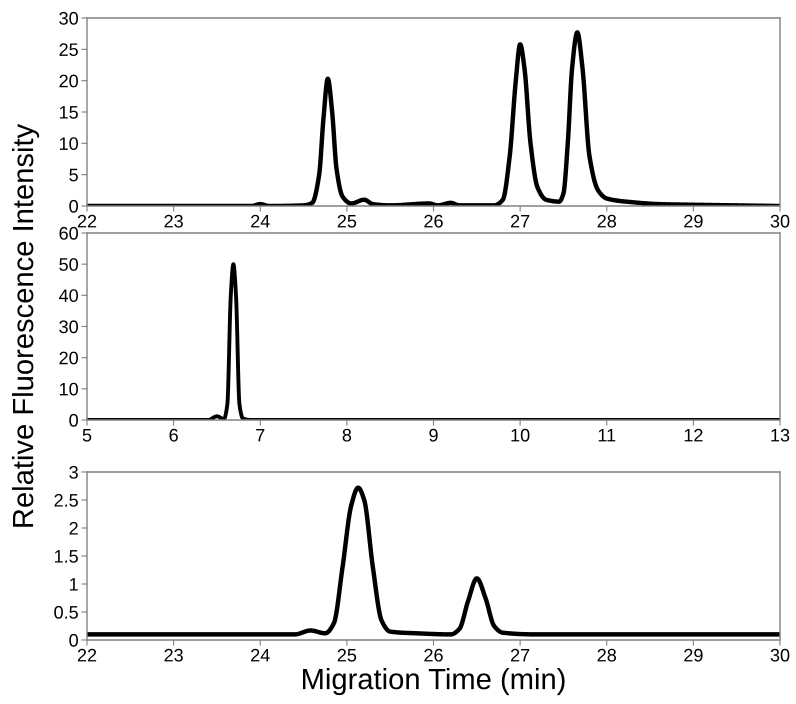  I want to click on x-tick-label: 10, so click(520, 435).